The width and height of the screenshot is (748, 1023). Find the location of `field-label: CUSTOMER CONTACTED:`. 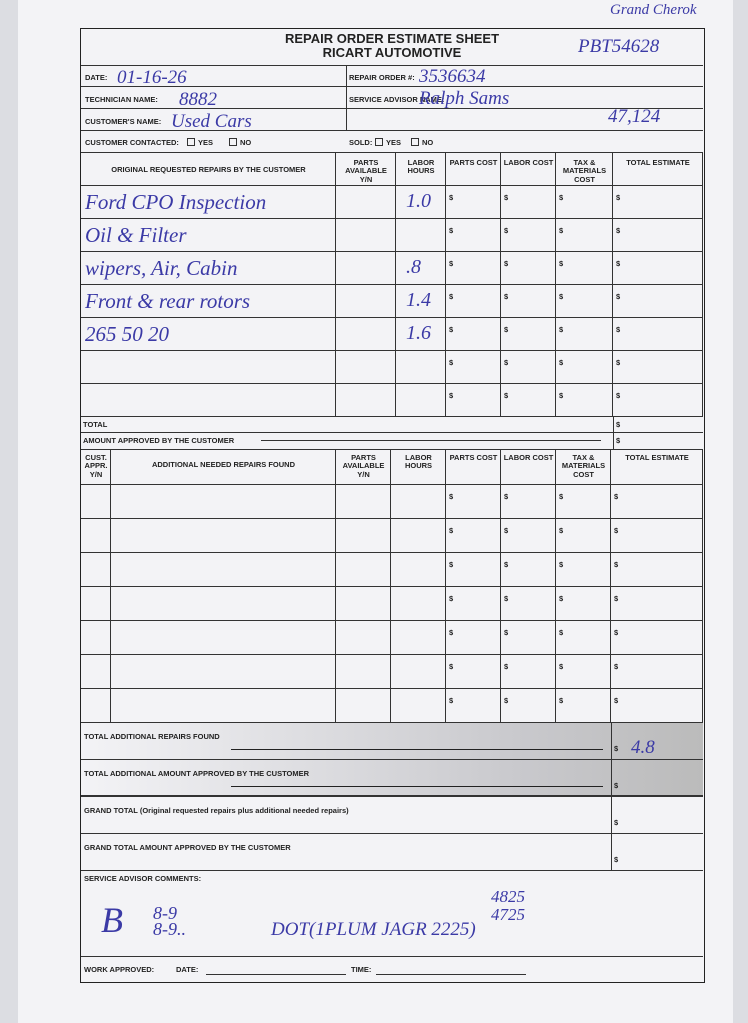

field-label: CUSTOMER CONTACTED: is located at coordinates (132, 142).